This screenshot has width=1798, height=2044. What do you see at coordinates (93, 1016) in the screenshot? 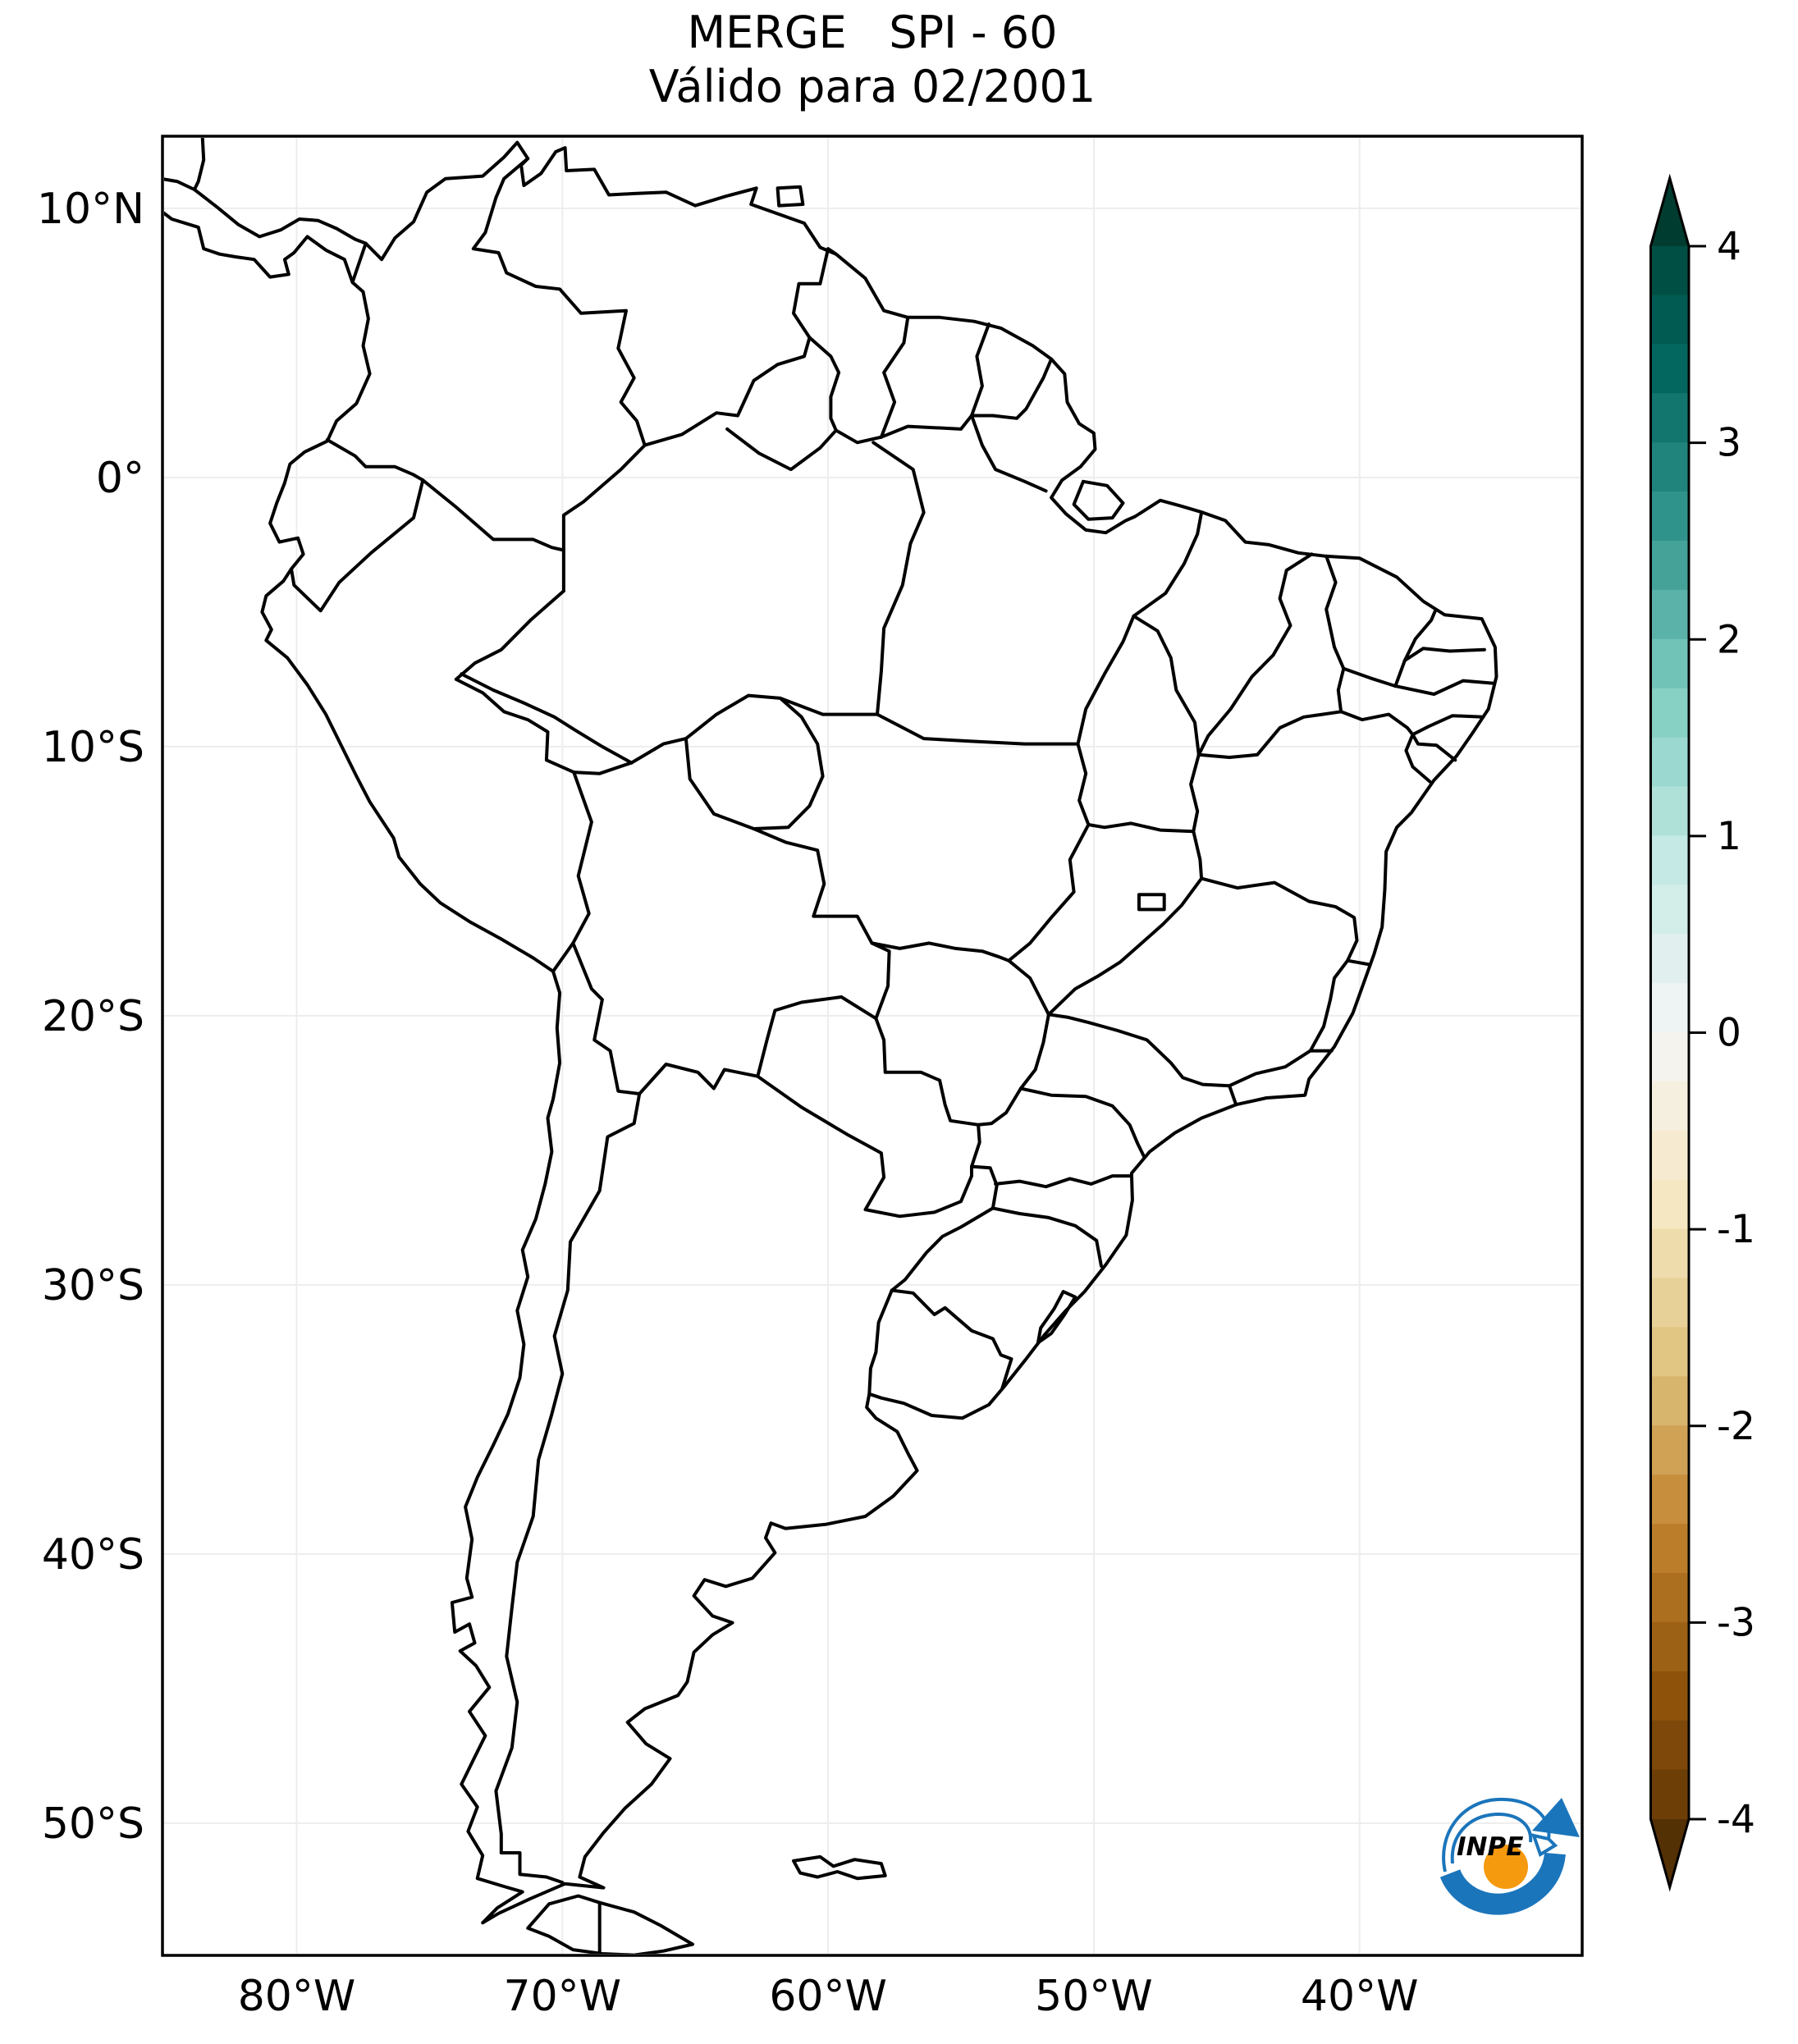
I see `latitude-tick-label: 20°S` at bounding box center [93, 1016].